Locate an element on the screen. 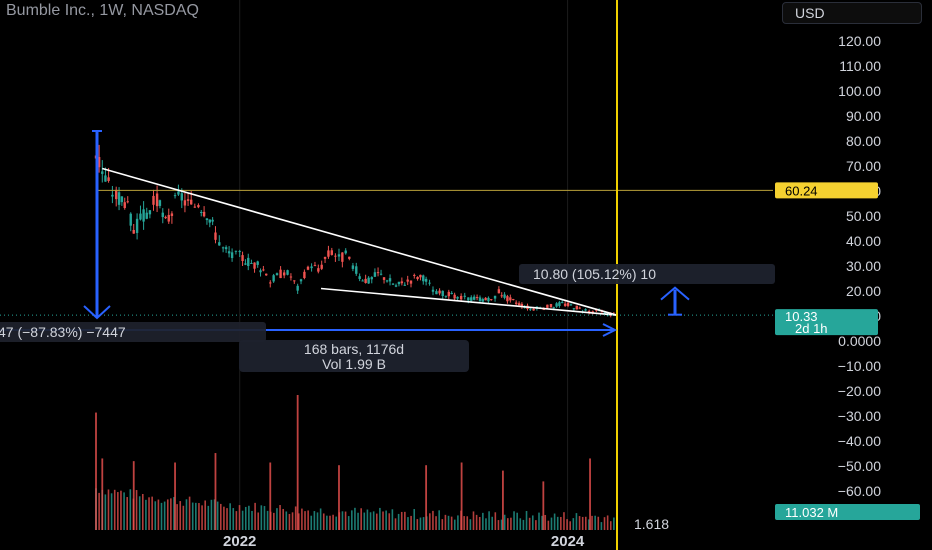 Image resolution: width=932 pixels, height=550 pixels. last-price-value: 10.33 is located at coordinates (801, 316).